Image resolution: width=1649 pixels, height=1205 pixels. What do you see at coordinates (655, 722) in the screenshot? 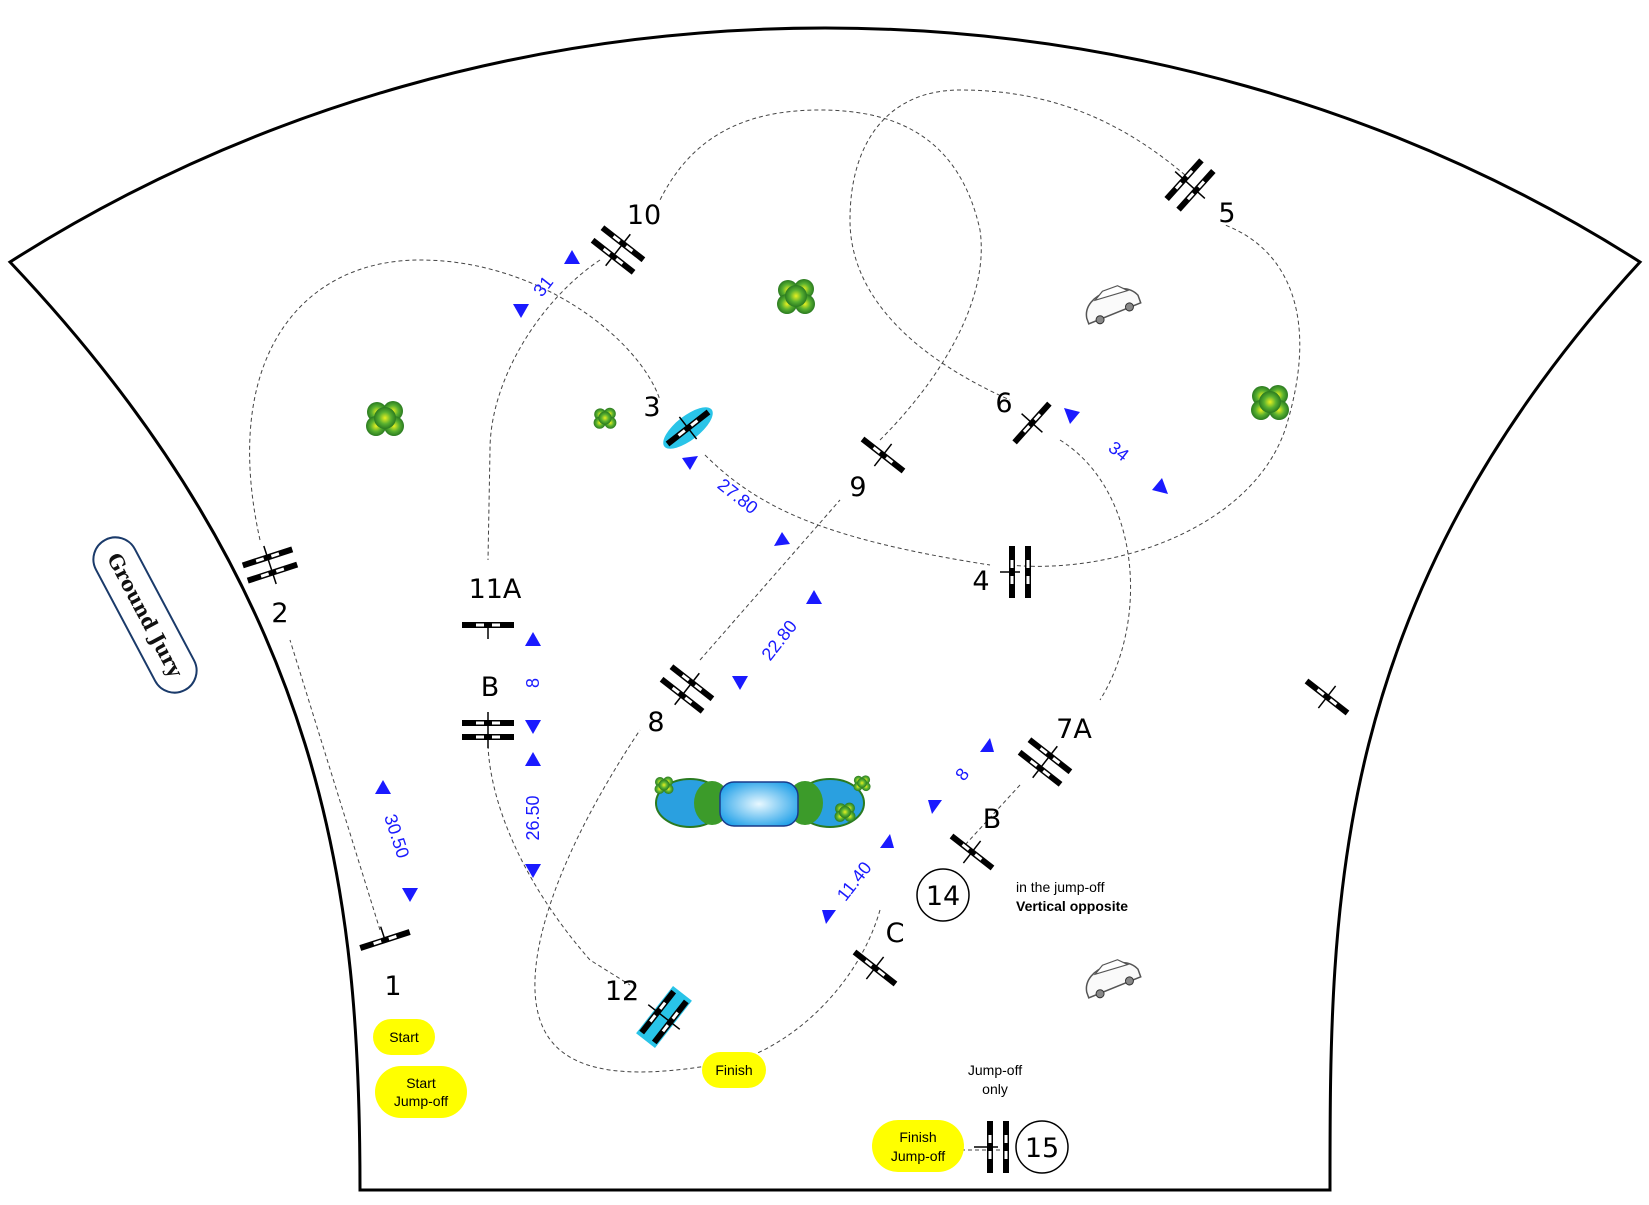
I see `fence-number-8: 8` at bounding box center [655, 722].